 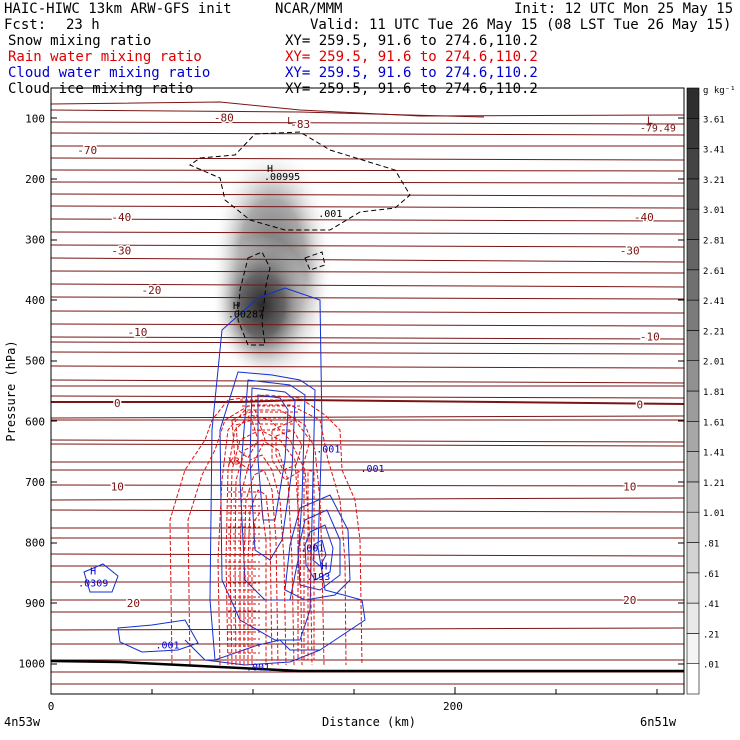 I want to click on y-tick-label: 1000, so click(x=32, y=664).